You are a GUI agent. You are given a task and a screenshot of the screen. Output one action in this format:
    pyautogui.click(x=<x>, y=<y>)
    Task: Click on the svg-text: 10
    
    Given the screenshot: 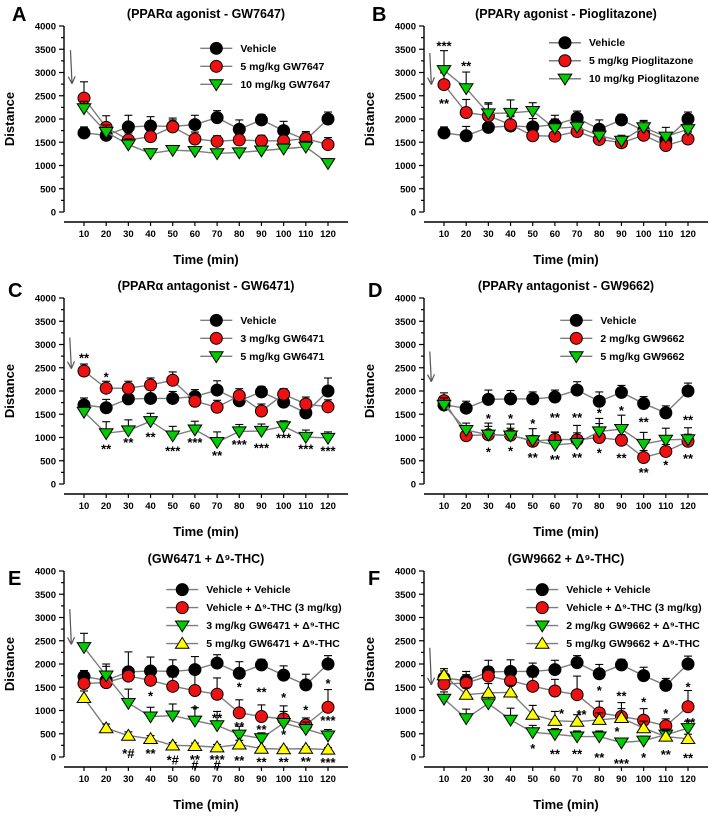 What is the action you would take?
    pyautogui.click(x=444, y=779)
    